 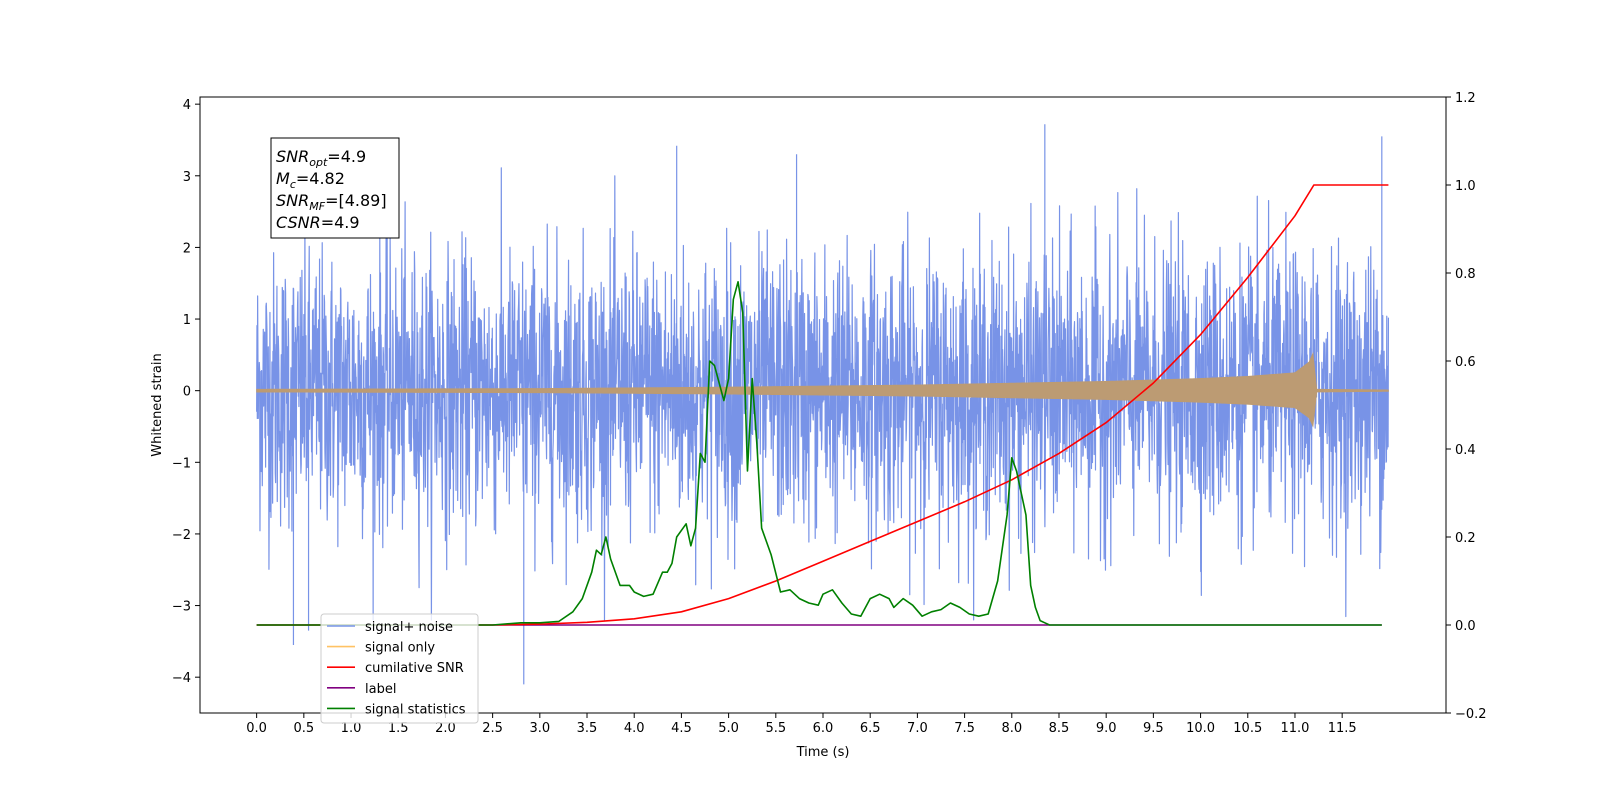 What do you see at coordinates (181, 607) in the screenshot?
I see `y-left-tick-label: −3` at bounding box center [181, 607].